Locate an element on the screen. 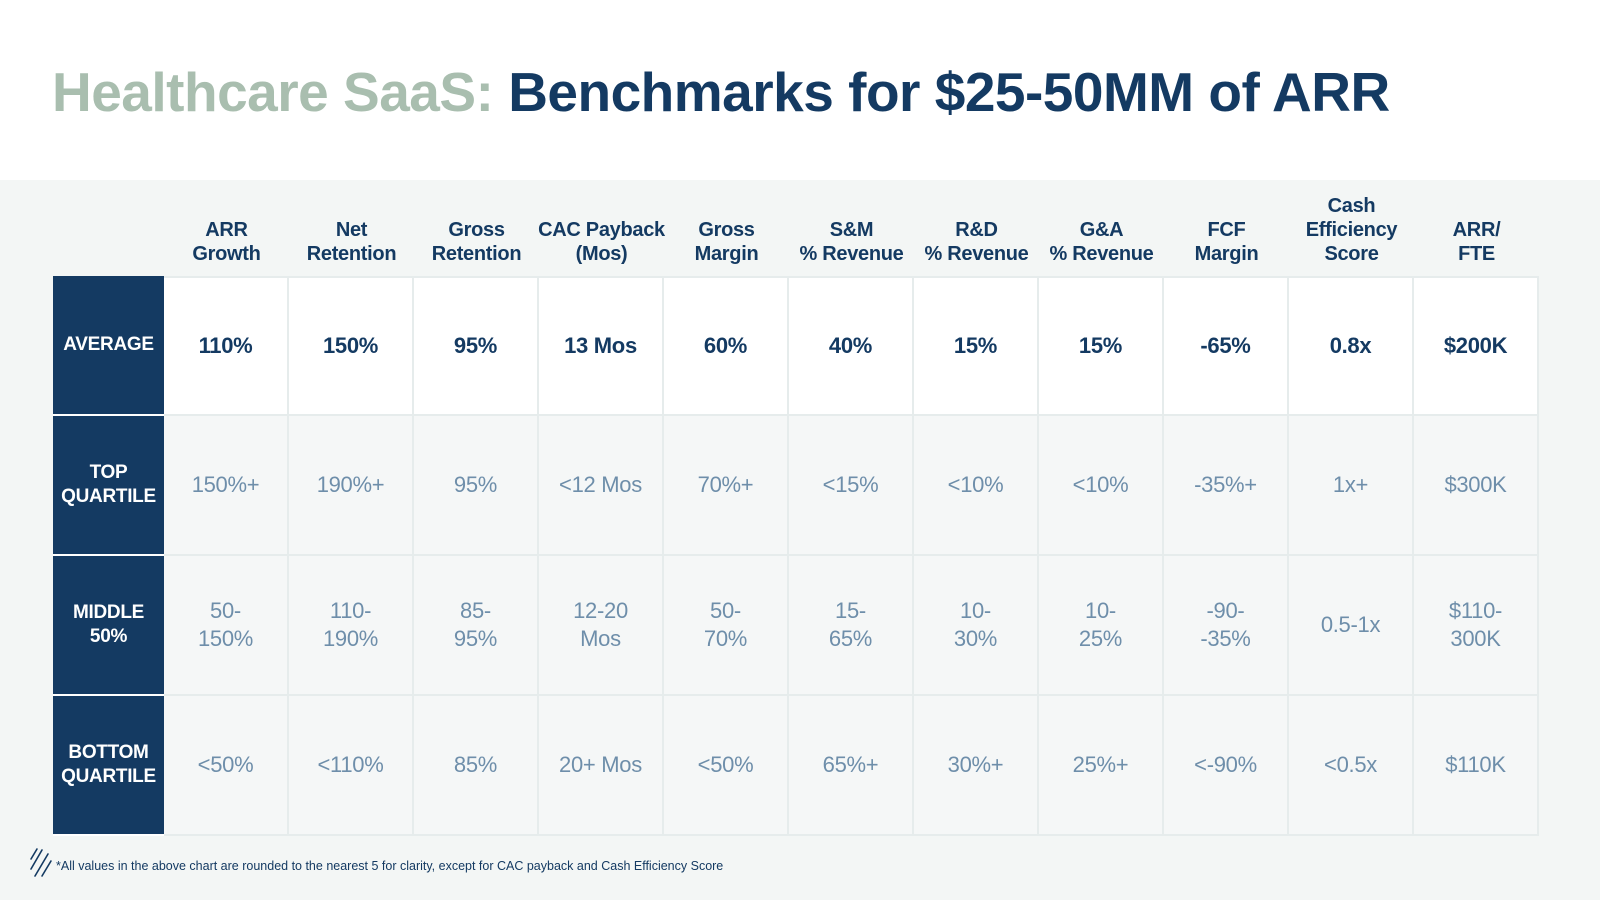 The width and height of the screenshot is (1600, 900). cell-value-line: -35% is located at coordinates (1225, 638).